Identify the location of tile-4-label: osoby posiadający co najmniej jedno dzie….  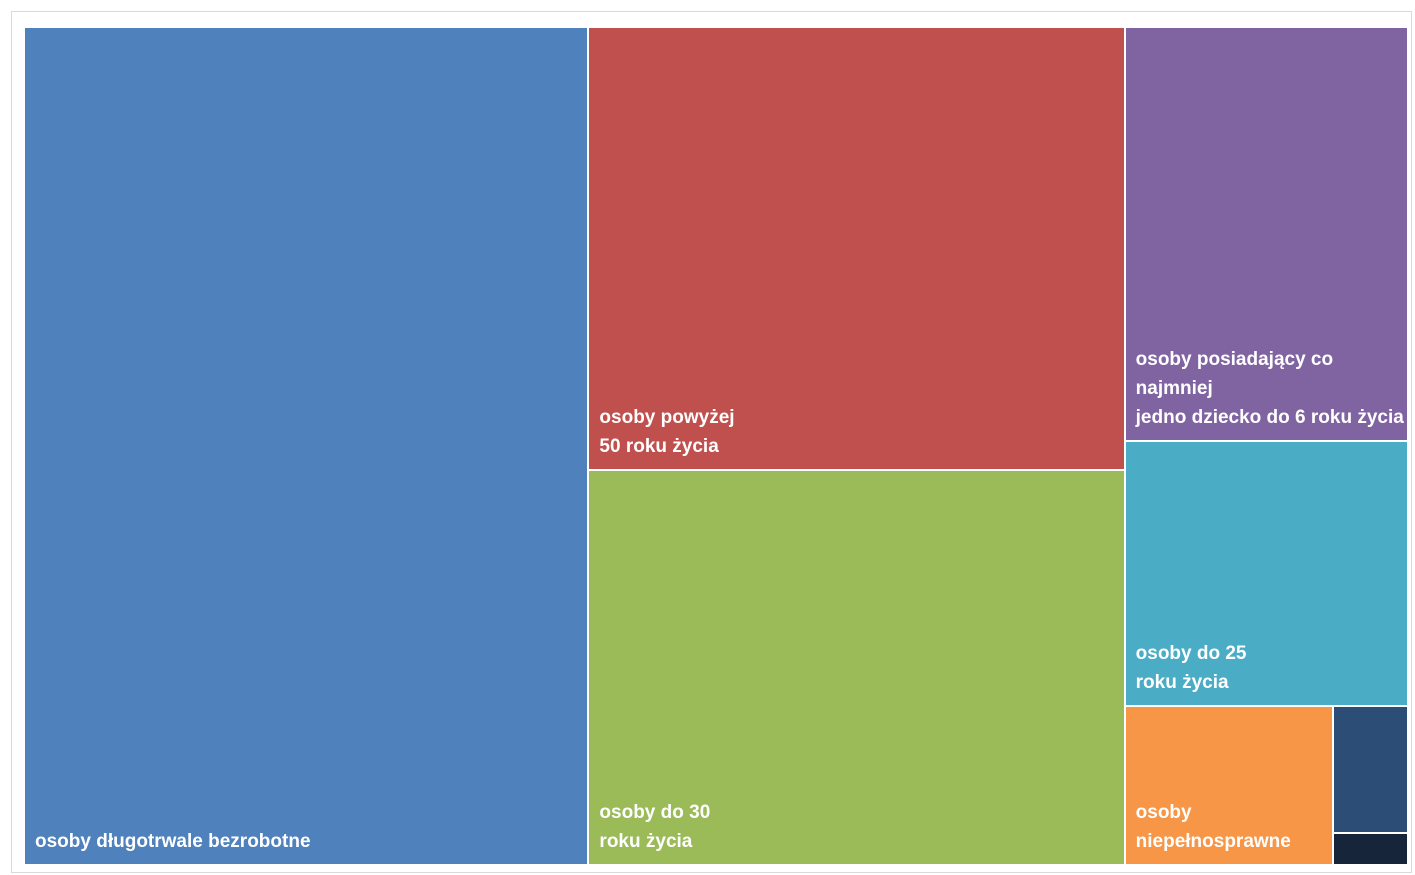
(1269, 388).